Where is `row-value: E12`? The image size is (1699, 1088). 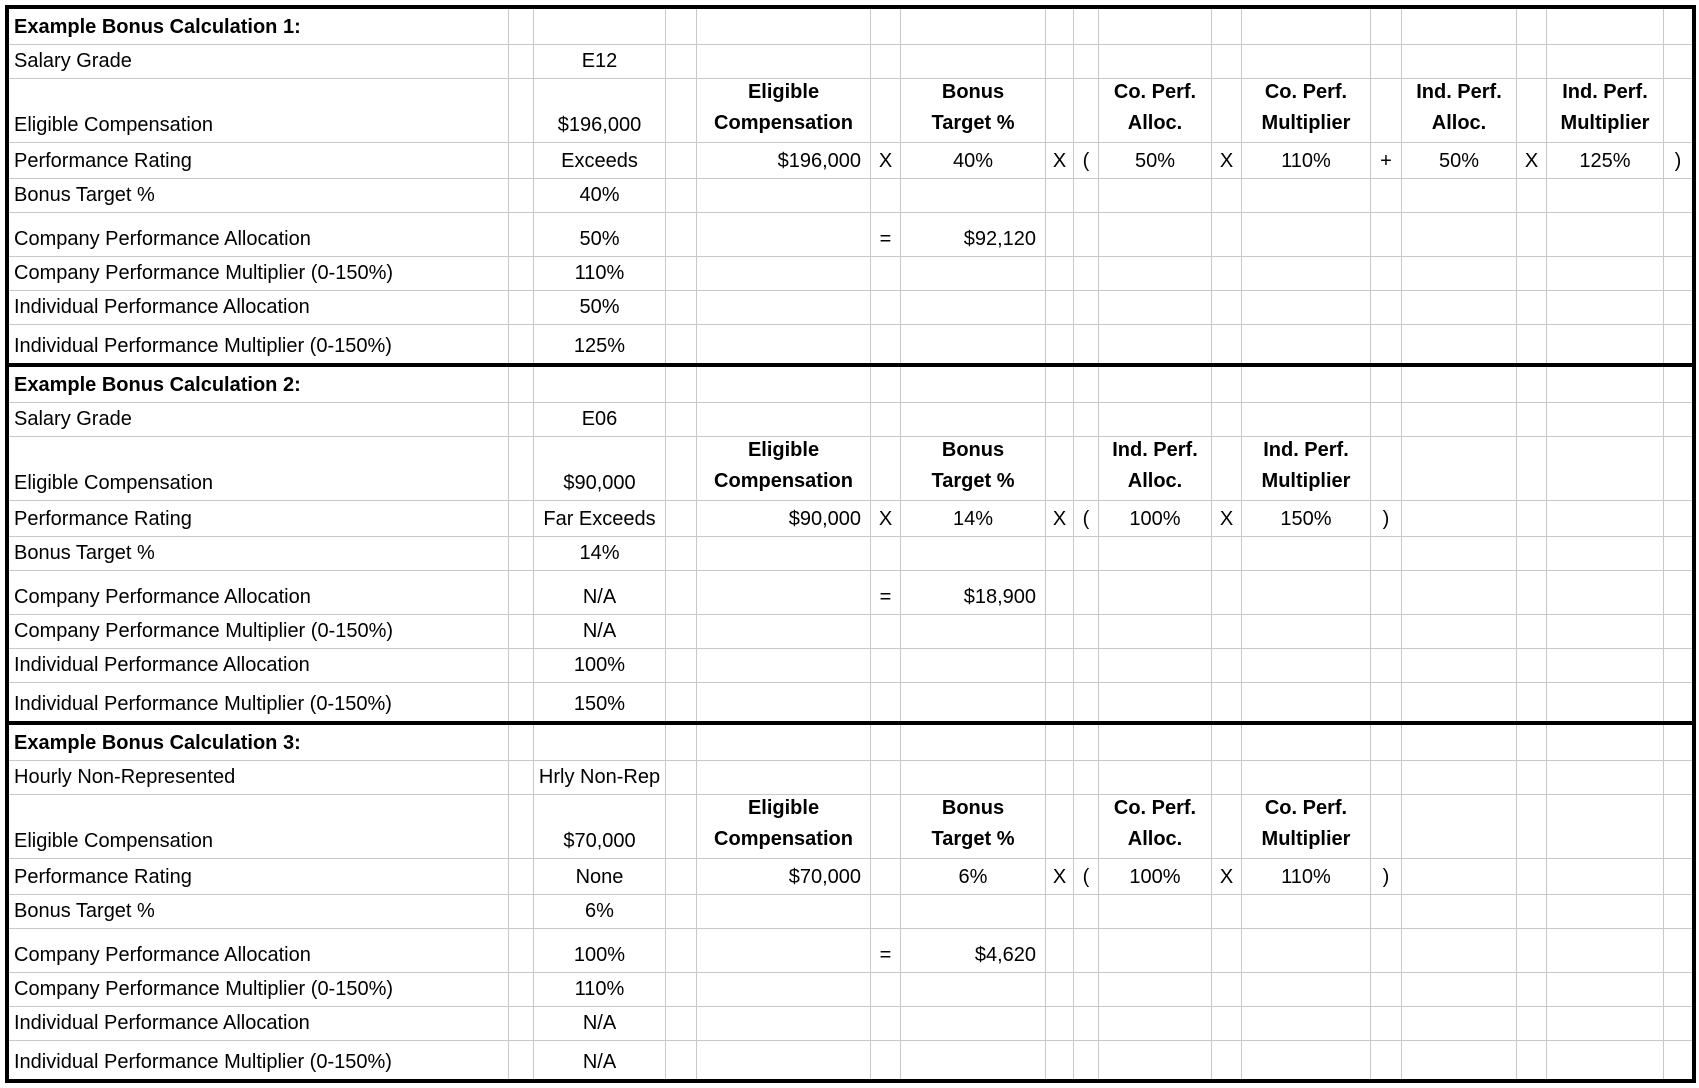 row-value: E12 is located at coordinates (600, 61).